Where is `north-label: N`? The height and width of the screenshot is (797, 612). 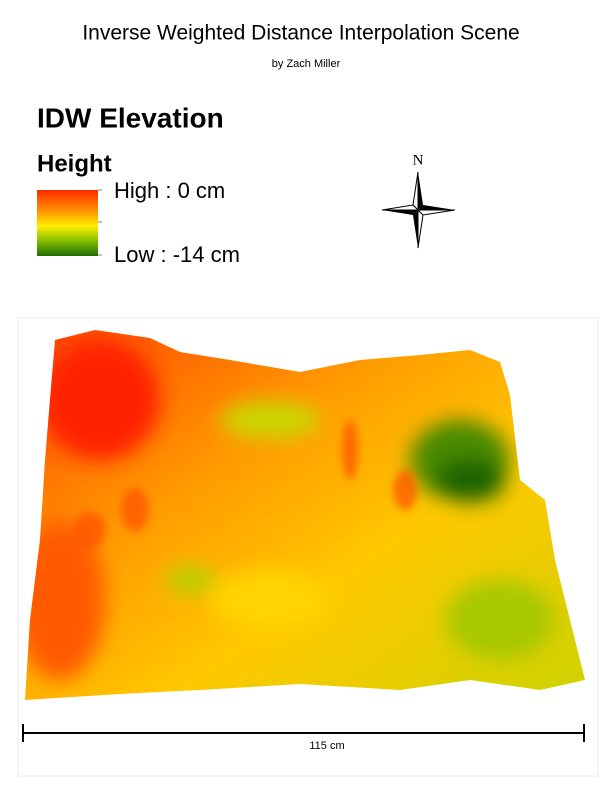
north-label: N is located at coordinates (418, 160).